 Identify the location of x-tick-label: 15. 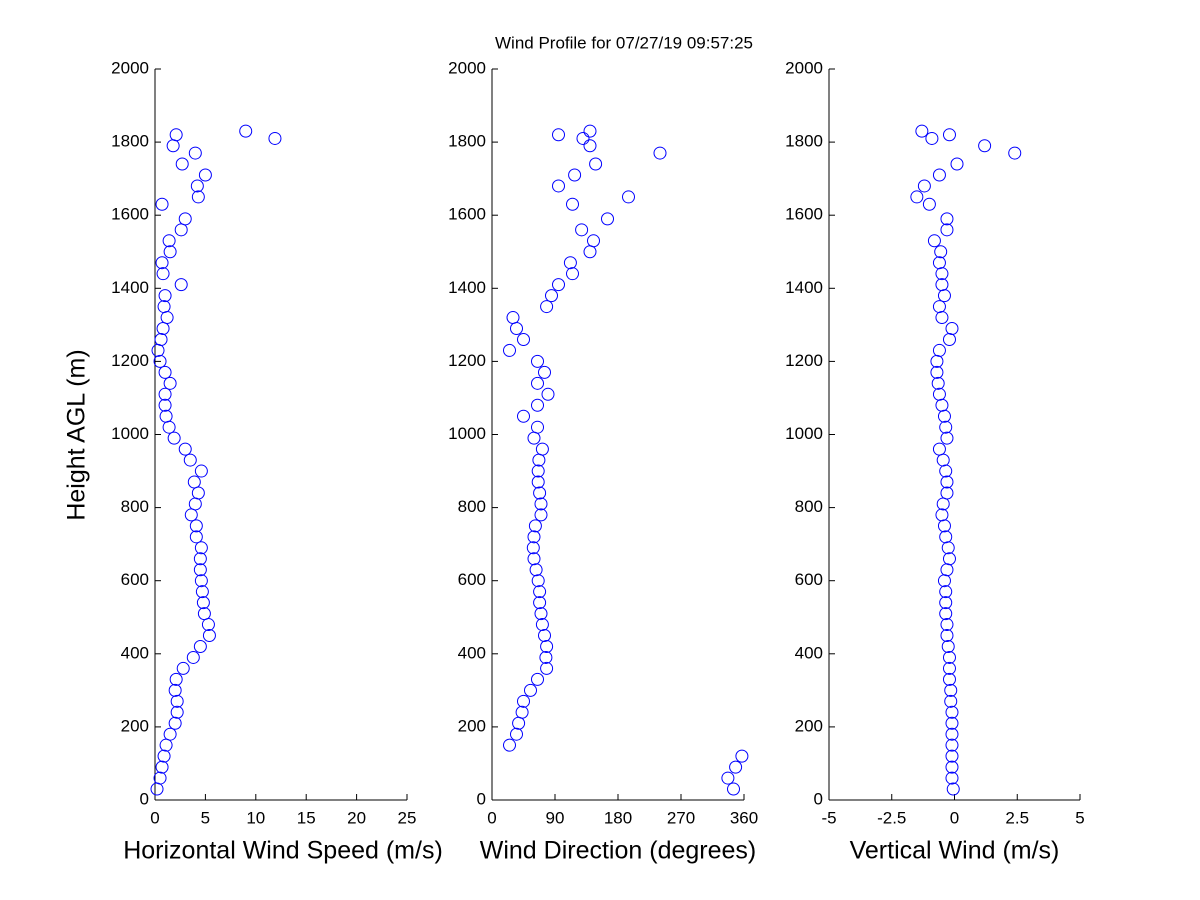
(306, 817).